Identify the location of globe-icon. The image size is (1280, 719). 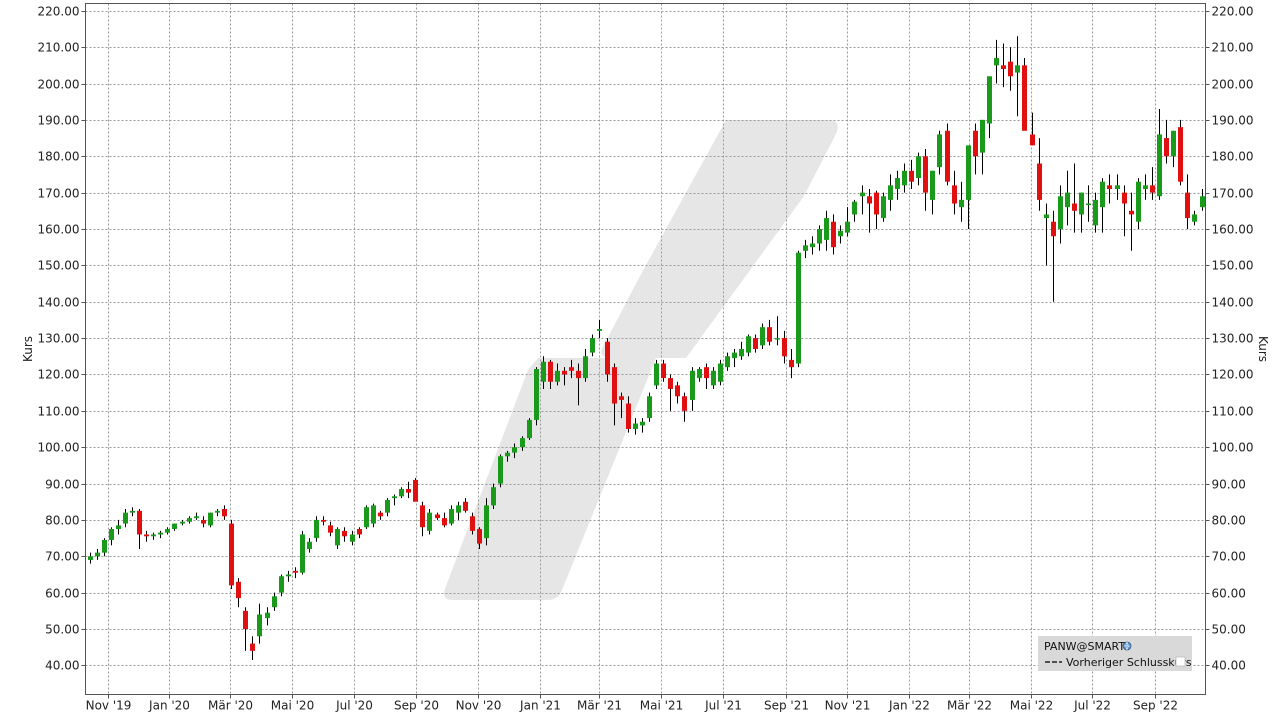
(1127, 646).